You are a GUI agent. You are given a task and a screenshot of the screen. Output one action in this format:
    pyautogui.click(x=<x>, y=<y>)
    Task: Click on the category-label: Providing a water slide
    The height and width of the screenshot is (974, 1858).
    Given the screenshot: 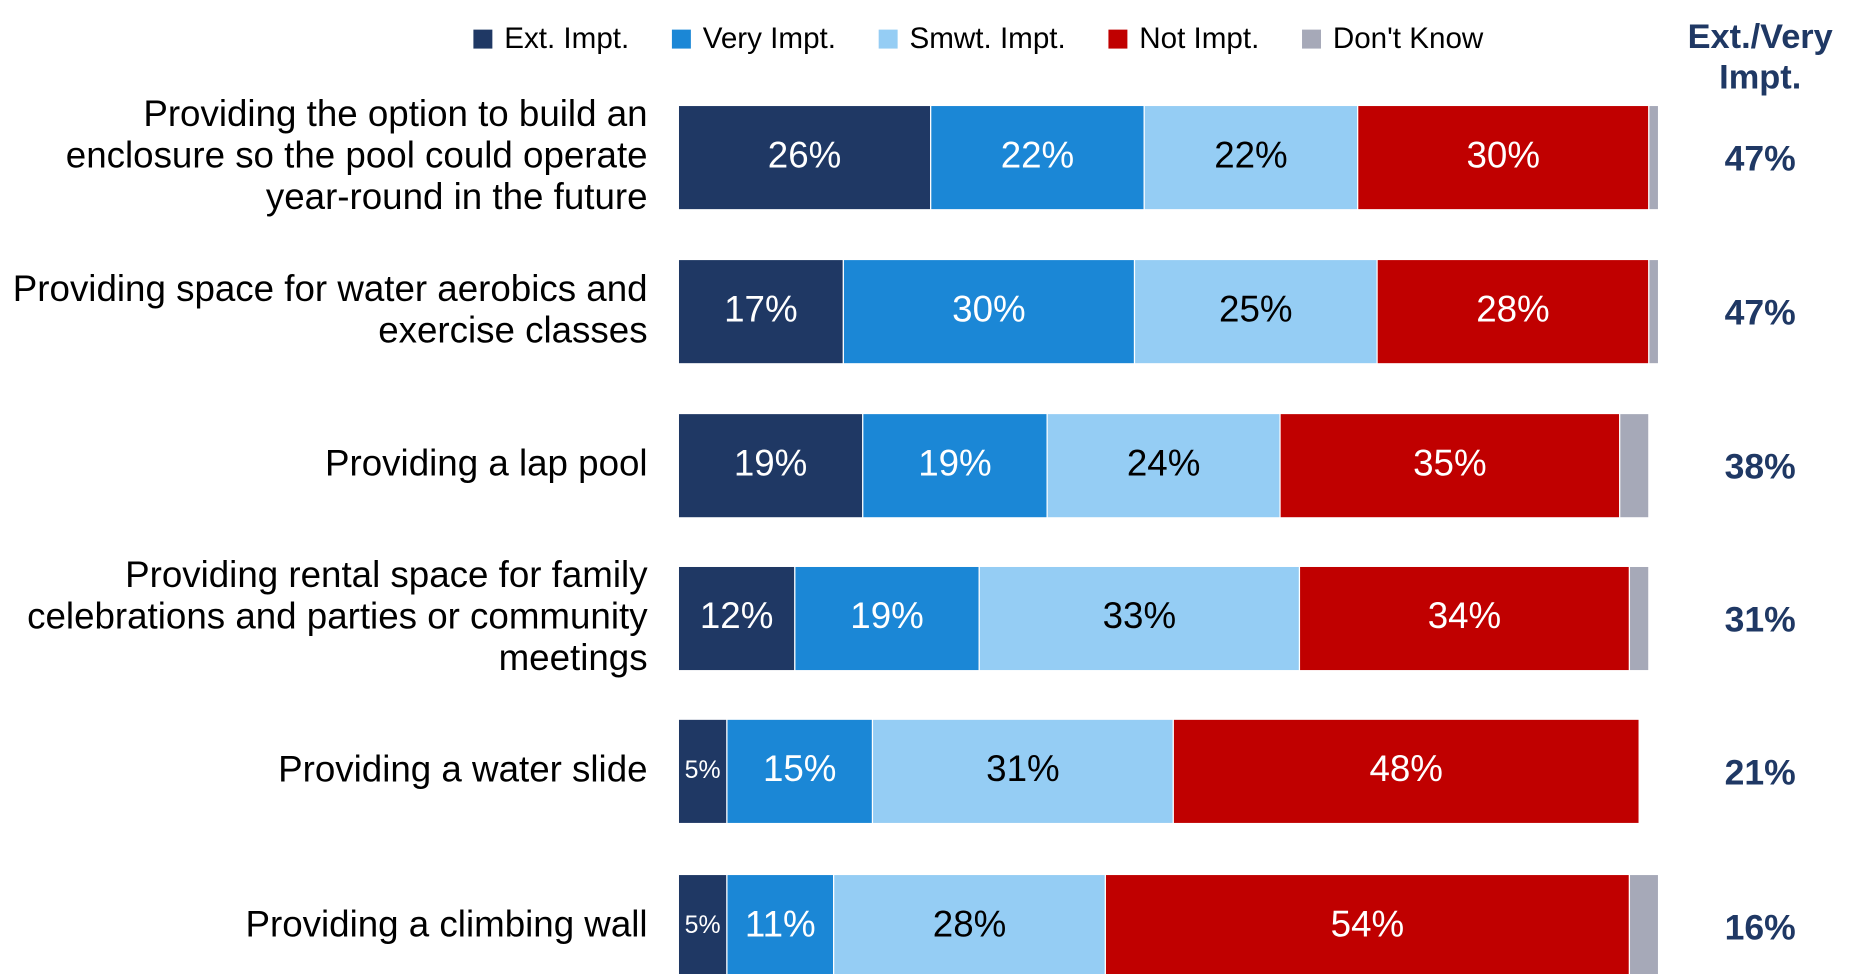 What is the action you would take?
    pyautogui.click(x=462, y=768)
    